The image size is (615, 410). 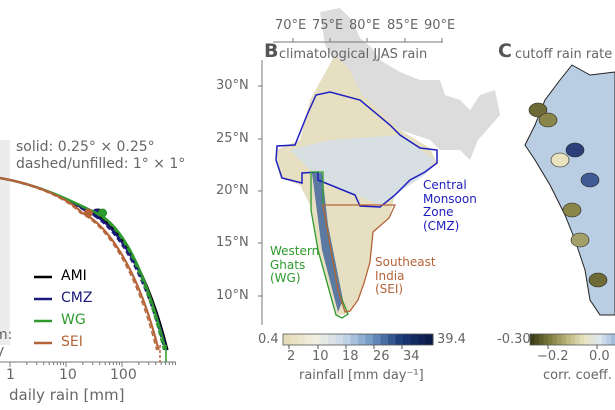 I want to click on wg-line-2: Ghats, so click(x=288, y=264).